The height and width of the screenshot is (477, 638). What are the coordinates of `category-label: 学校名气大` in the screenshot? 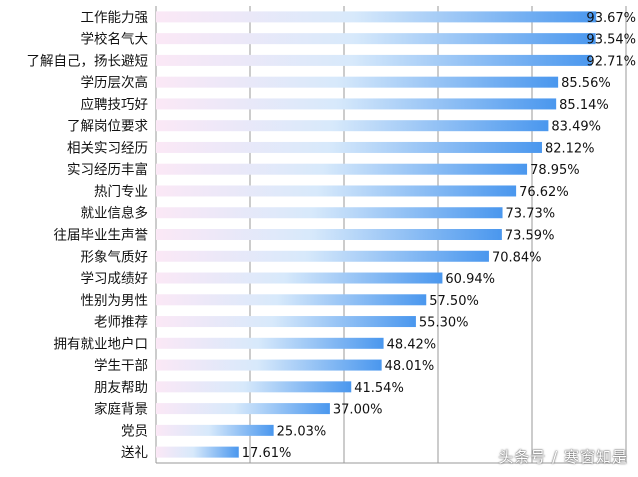 It's located at (115, 39).